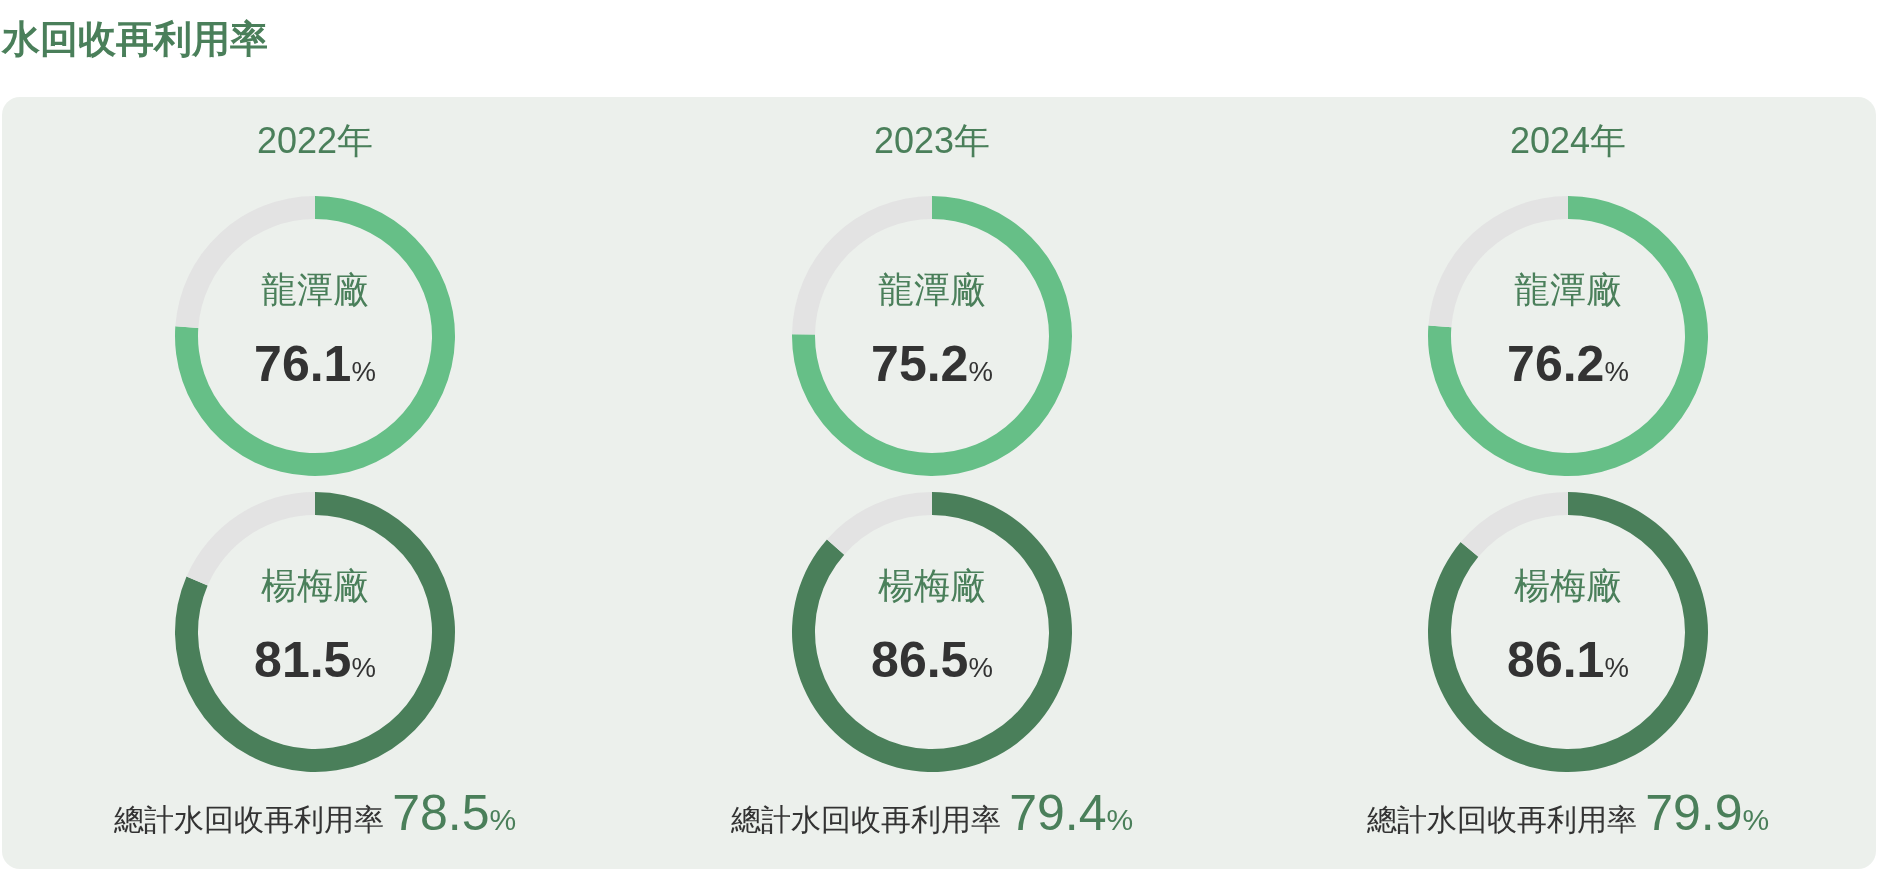 The image size is (1880, 878). Describe the element at coordinates (134, 39) in the screenshot. I see `text: 水回收再利用率` at that location.